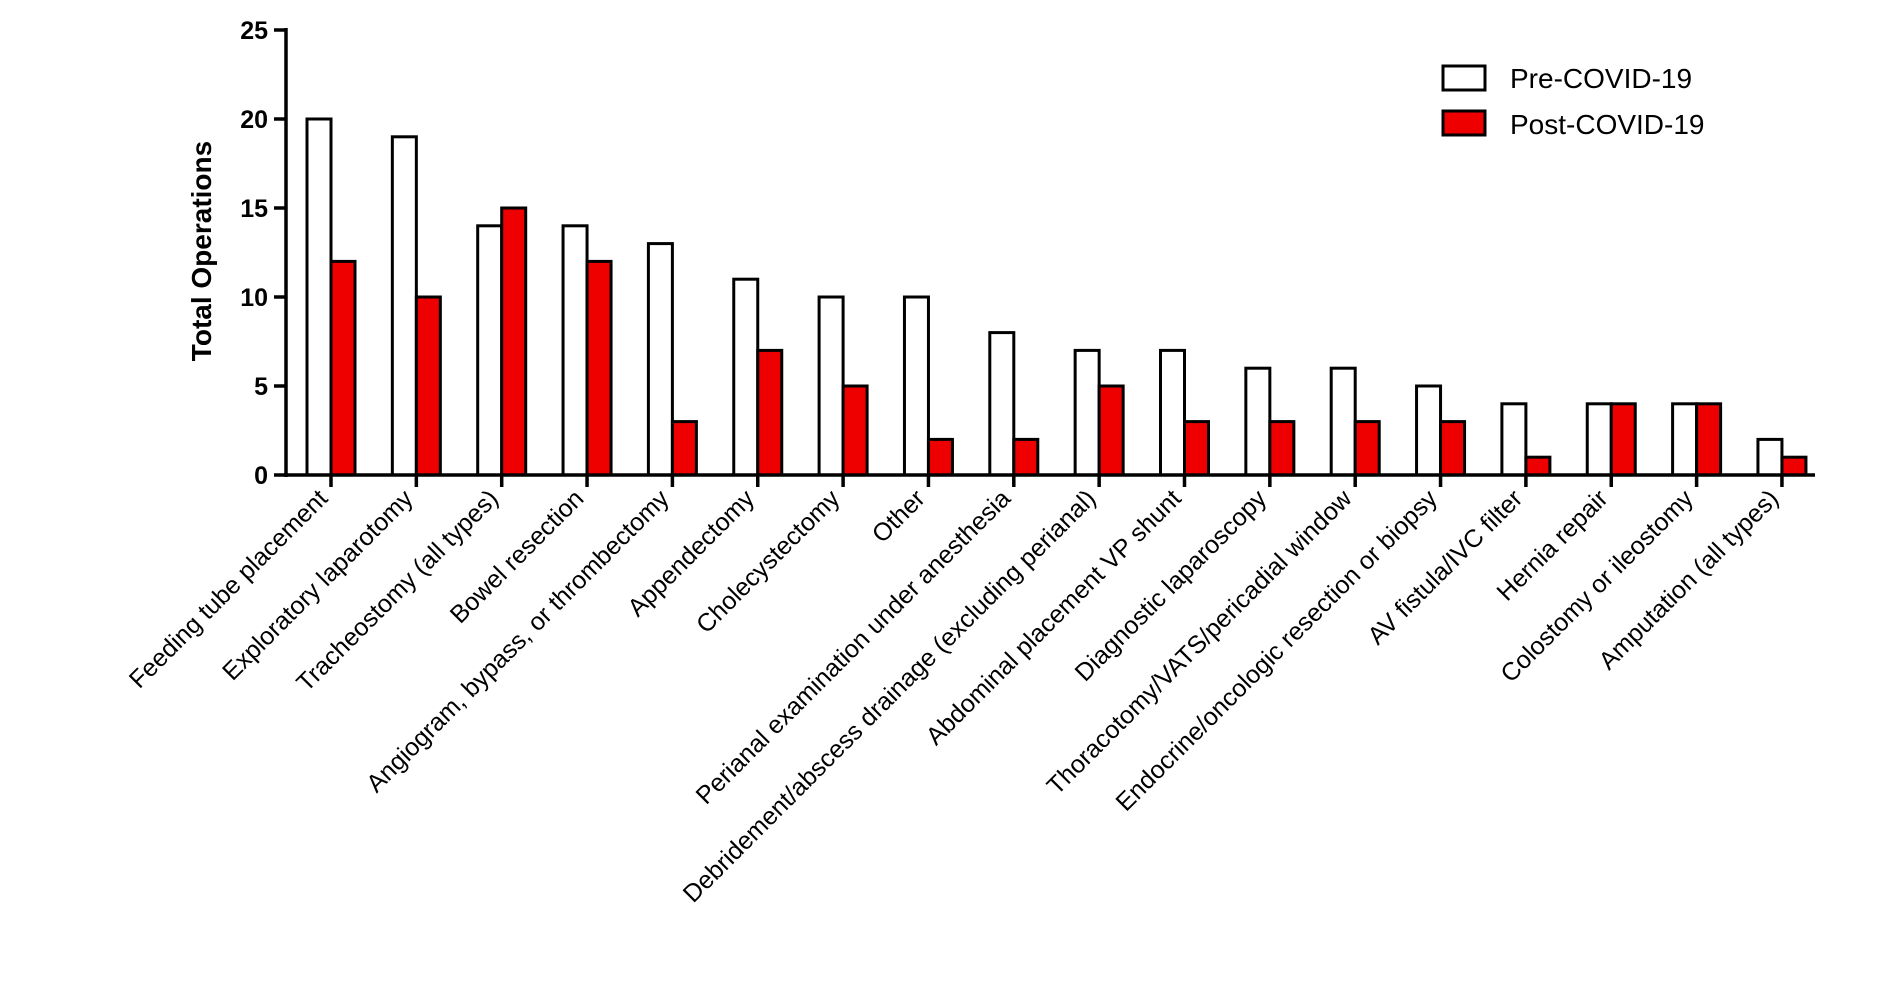  Describe the element at coordinates (768, 561) in the screenshot. I see `category-label-7: Cholecystectomy` at that location.